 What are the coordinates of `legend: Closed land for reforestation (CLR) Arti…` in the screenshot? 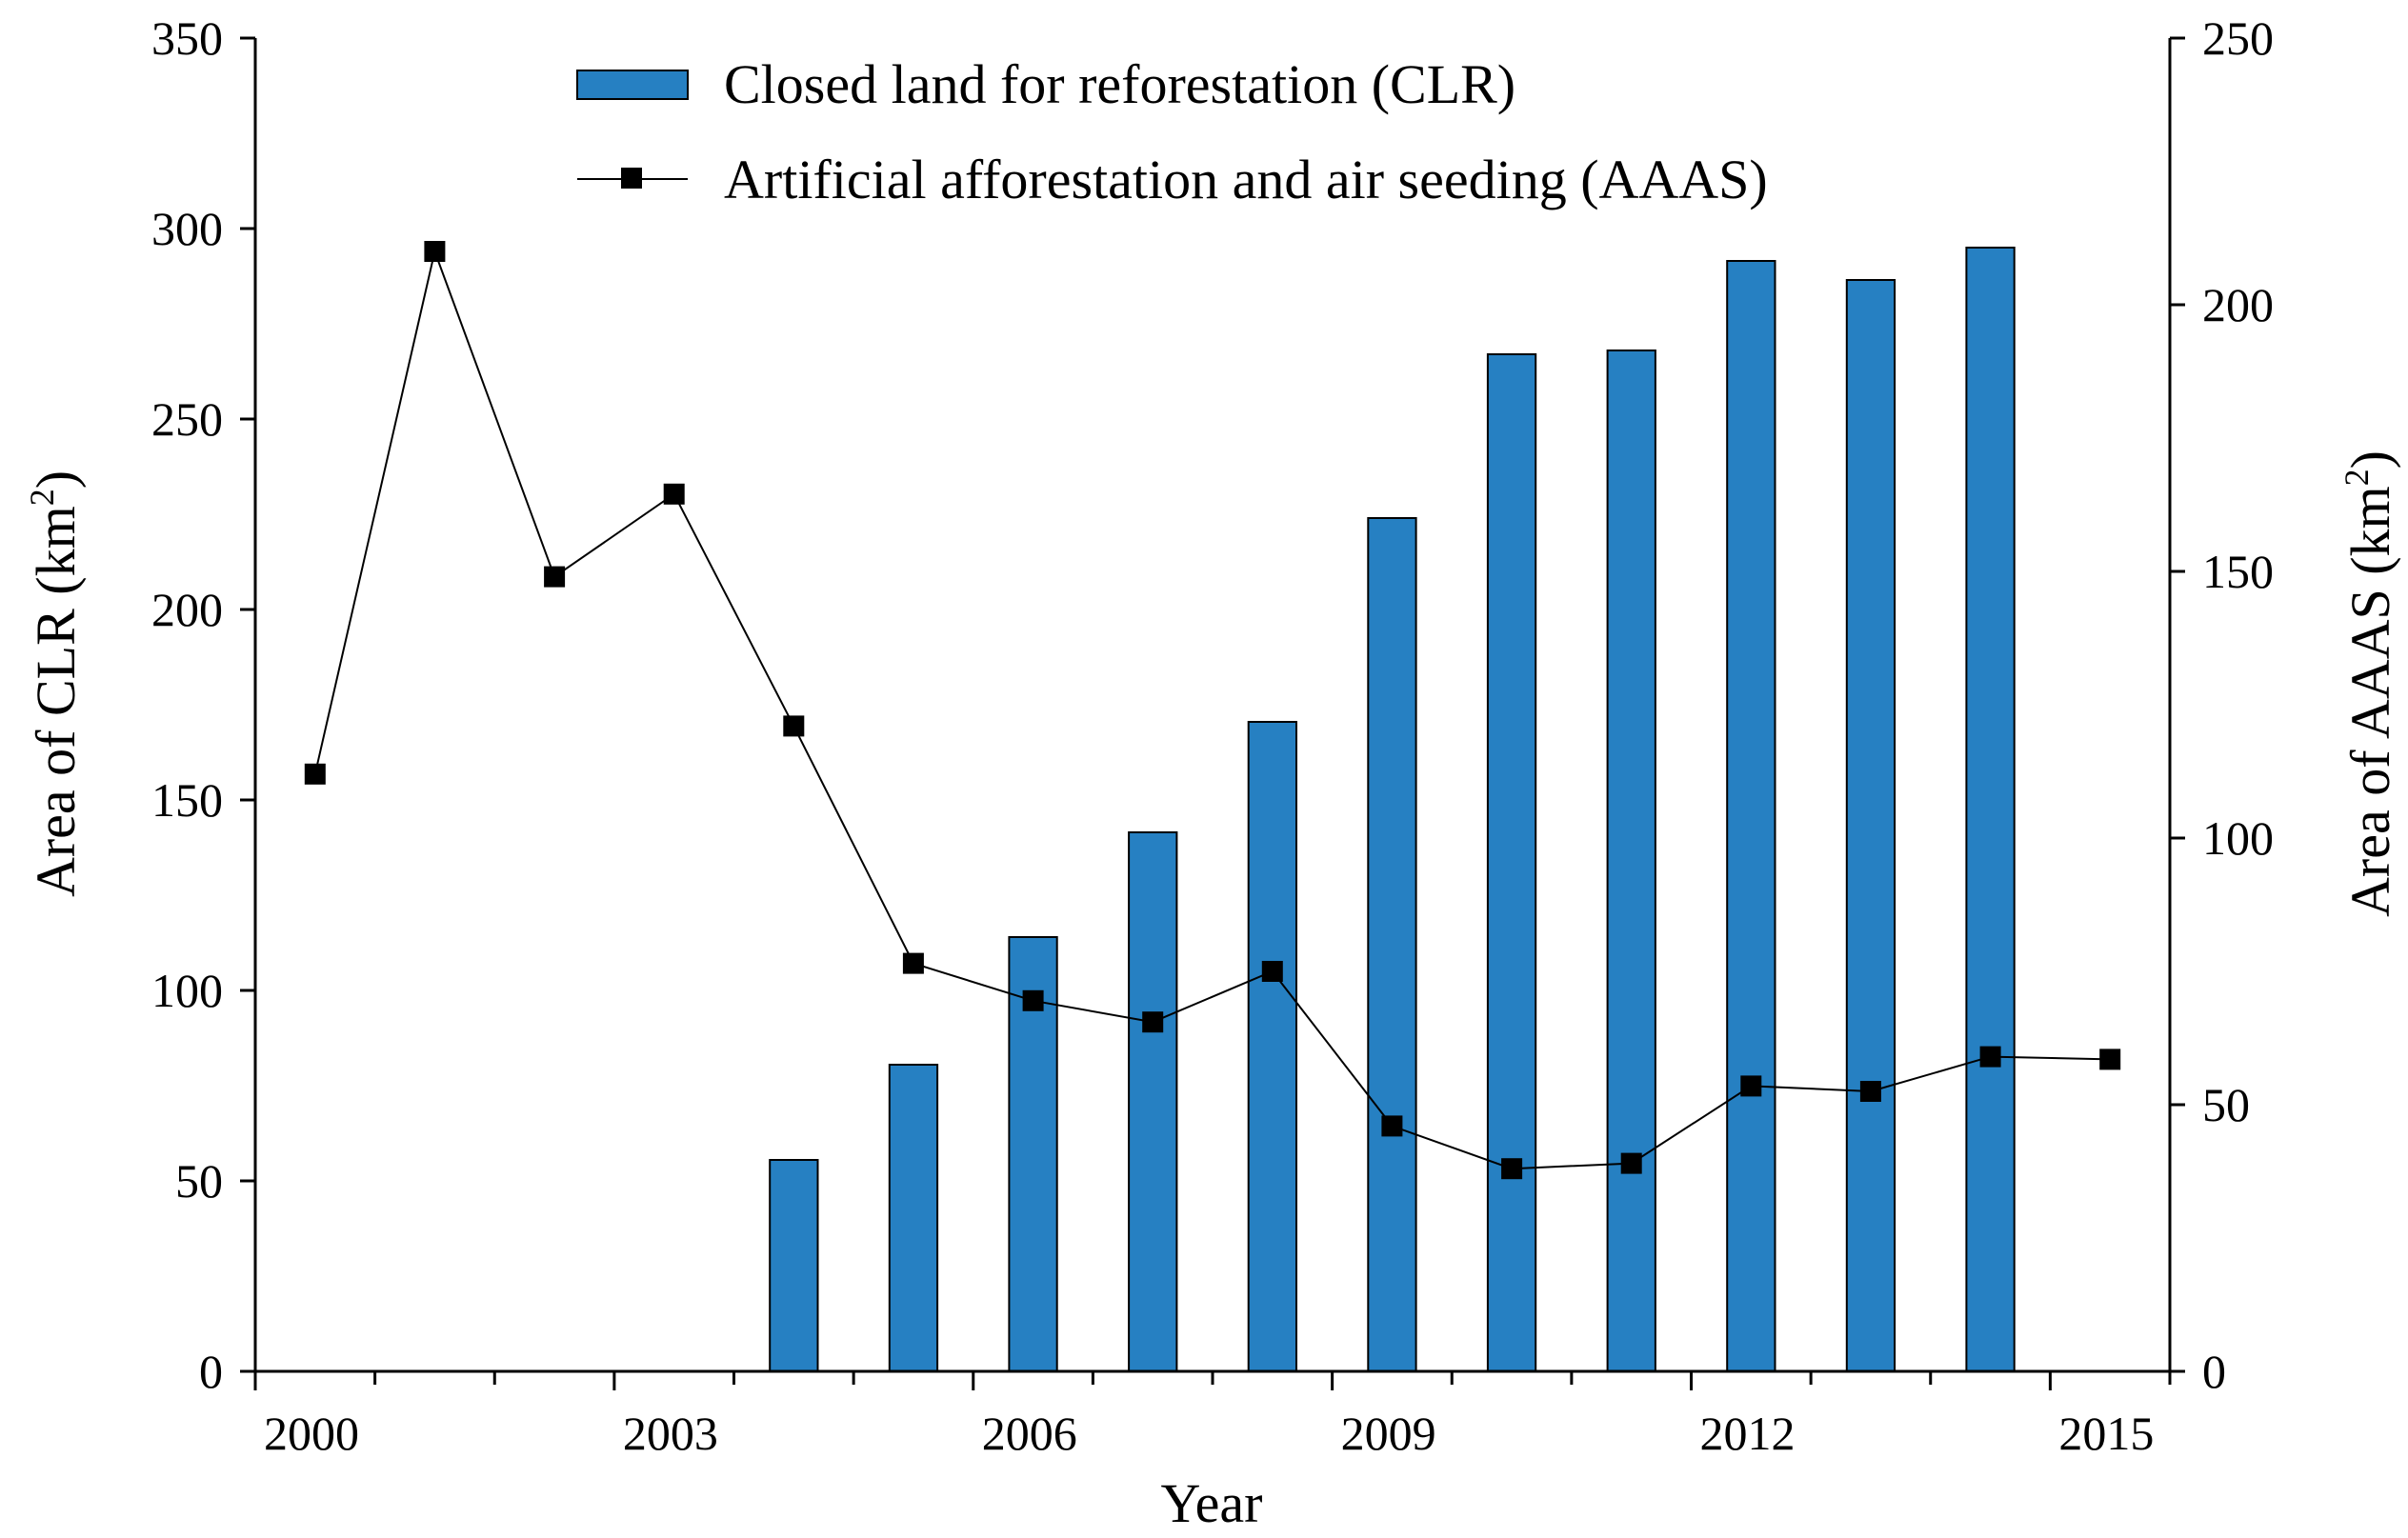 It's located at (1172, 131).